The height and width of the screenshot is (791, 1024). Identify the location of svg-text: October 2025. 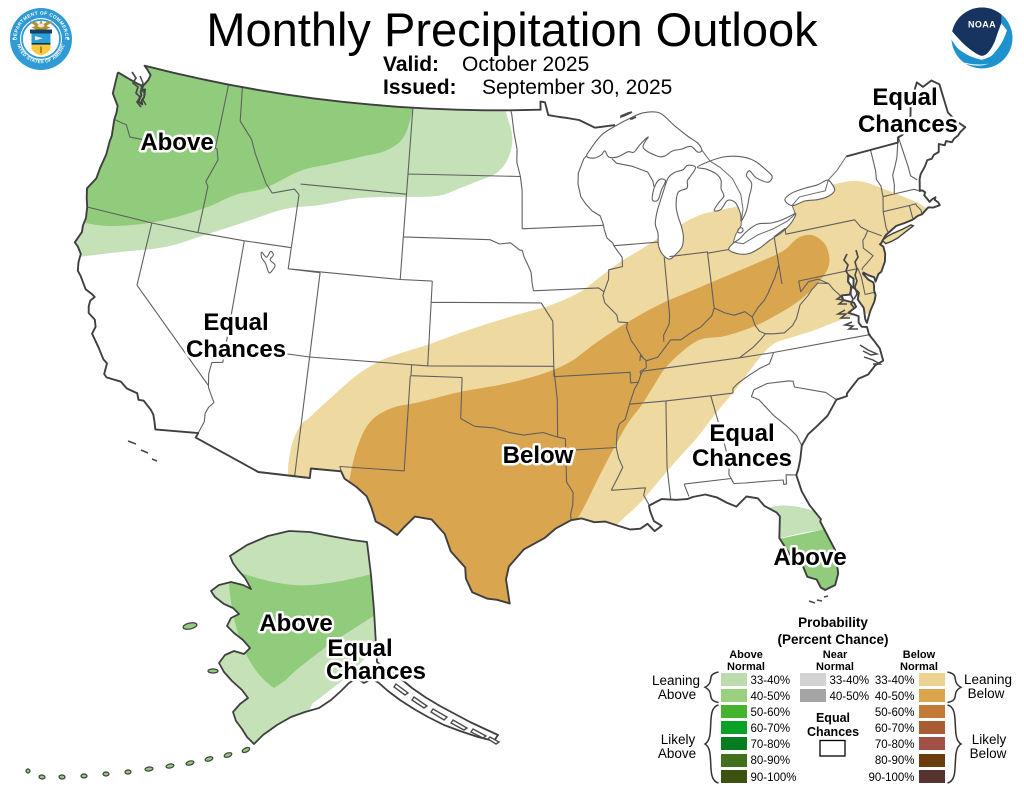
(525, 64).